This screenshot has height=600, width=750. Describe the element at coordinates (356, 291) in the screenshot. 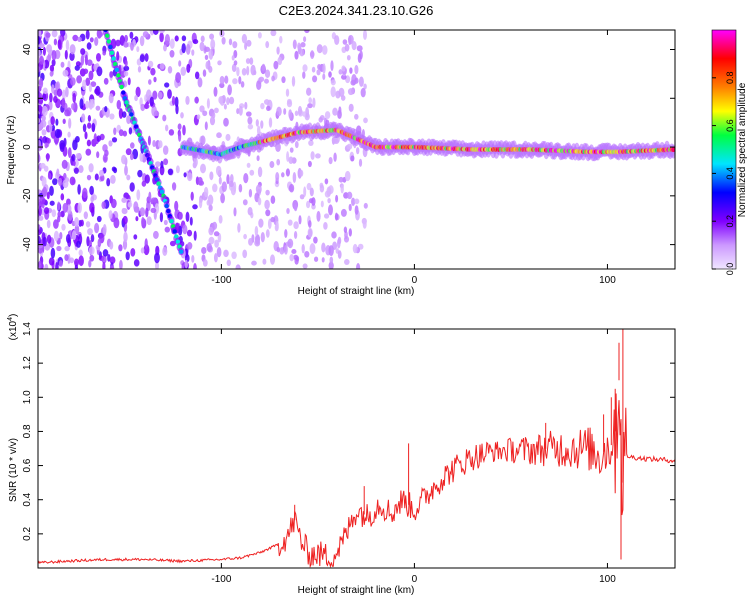

I see `spectrogram-xlabel: Height of straight line (km)` at that location.